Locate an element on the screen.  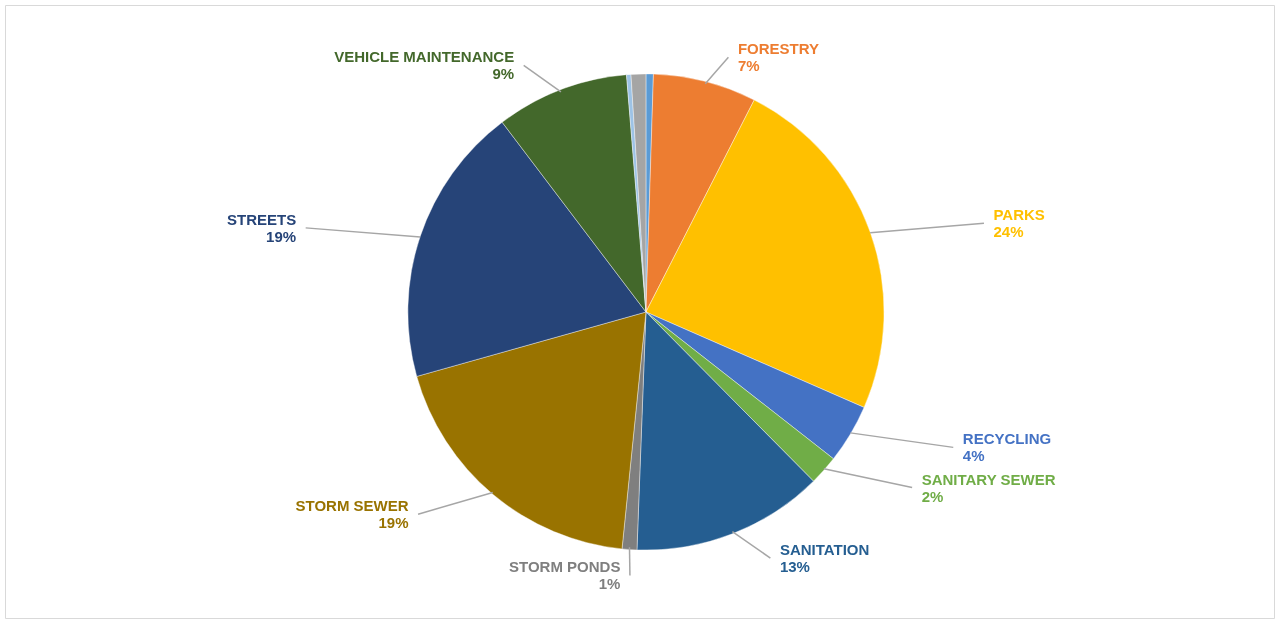
data-label: 13% is located at coordinates (794, 567).